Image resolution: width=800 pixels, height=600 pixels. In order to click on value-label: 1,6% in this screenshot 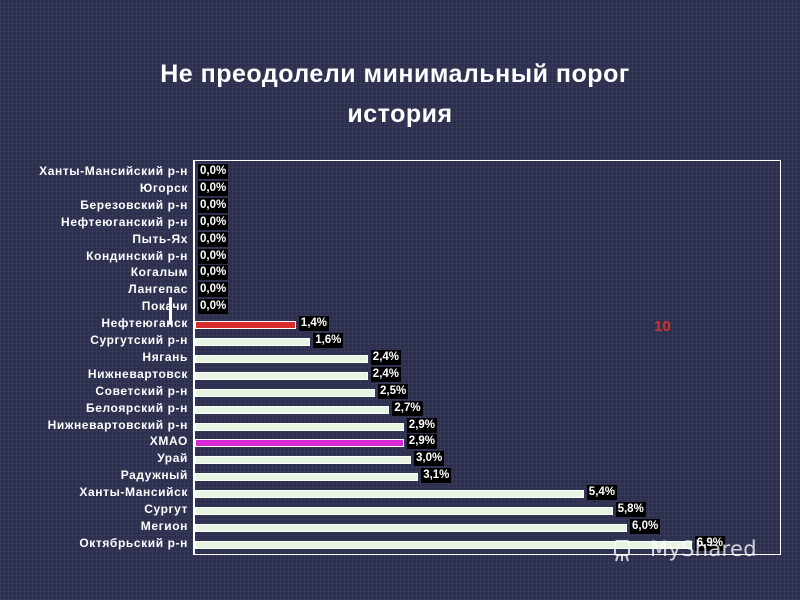, I will do `click(328, 340)`.